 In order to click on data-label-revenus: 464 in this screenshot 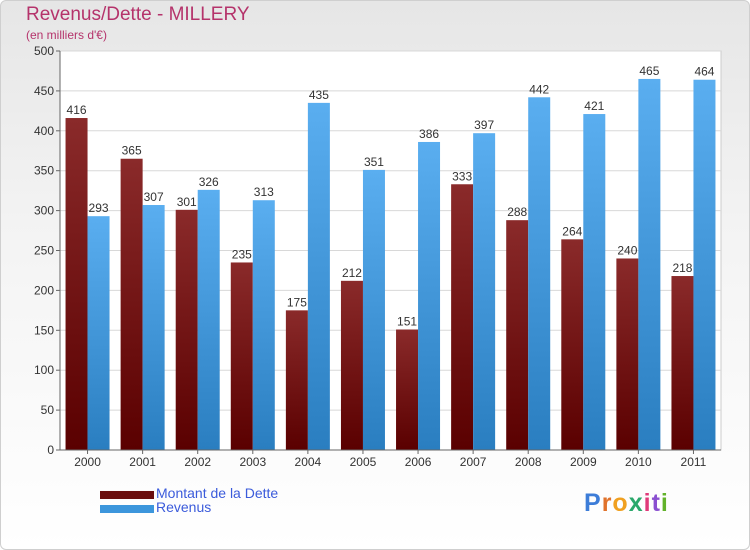, I will do `click(704, 72)`.